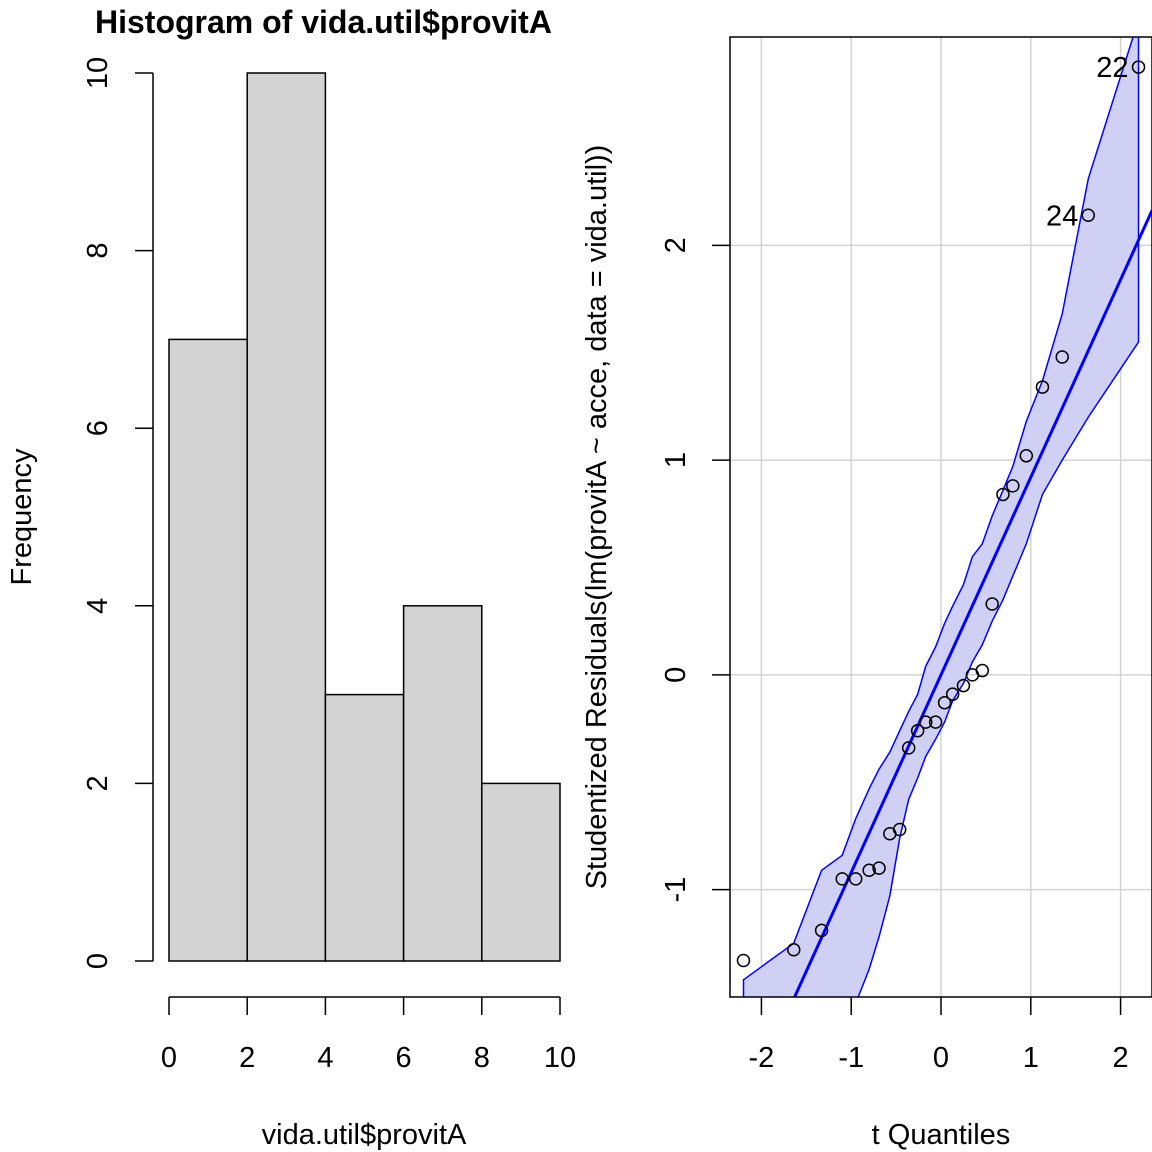 The width and height of the screenshot is (1152, 1152). Describe the element at coordinates (941, 1058) in the screenshot. I see `qq-x-tick-label: 0` at that location.